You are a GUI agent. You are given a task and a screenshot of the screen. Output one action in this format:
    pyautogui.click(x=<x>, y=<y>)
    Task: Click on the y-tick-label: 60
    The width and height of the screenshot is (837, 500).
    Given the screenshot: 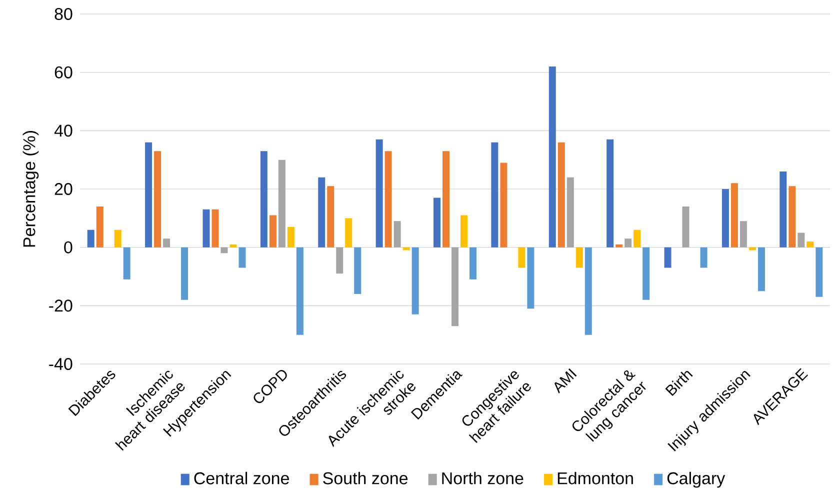 What is the action you would take?
    pyautogui.click(x=63, y=72)
    